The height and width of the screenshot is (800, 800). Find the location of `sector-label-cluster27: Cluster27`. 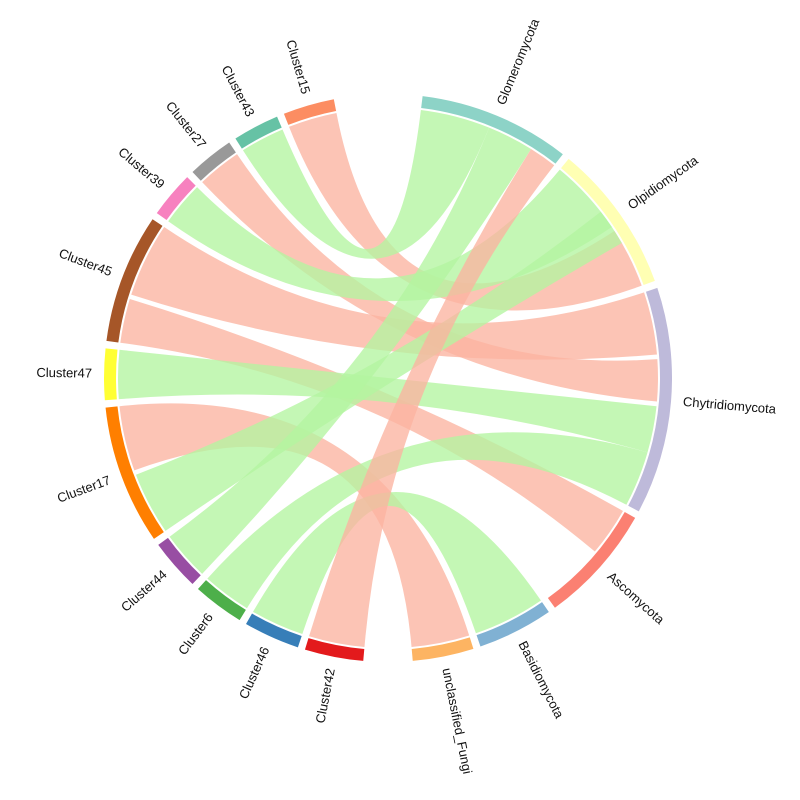

sector-label-cluster27: Cluster27 is located at coordinates (186, 124).